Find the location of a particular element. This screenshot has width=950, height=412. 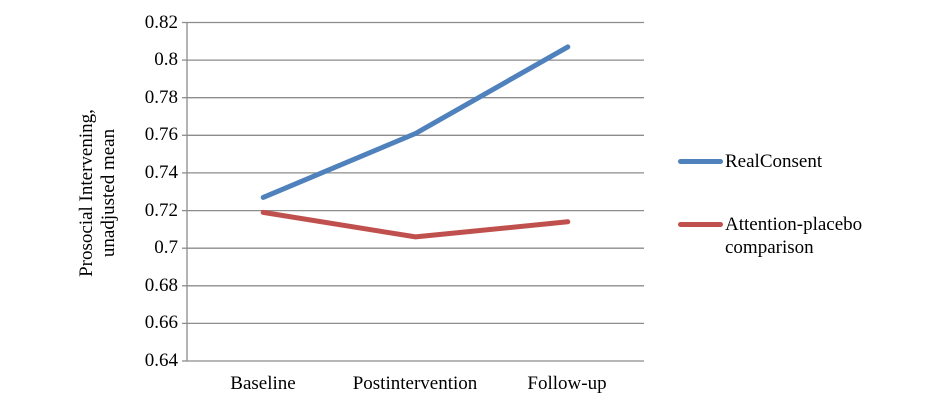

y-axis-tick-label: 0.64 is located at coordinates (161, 360).